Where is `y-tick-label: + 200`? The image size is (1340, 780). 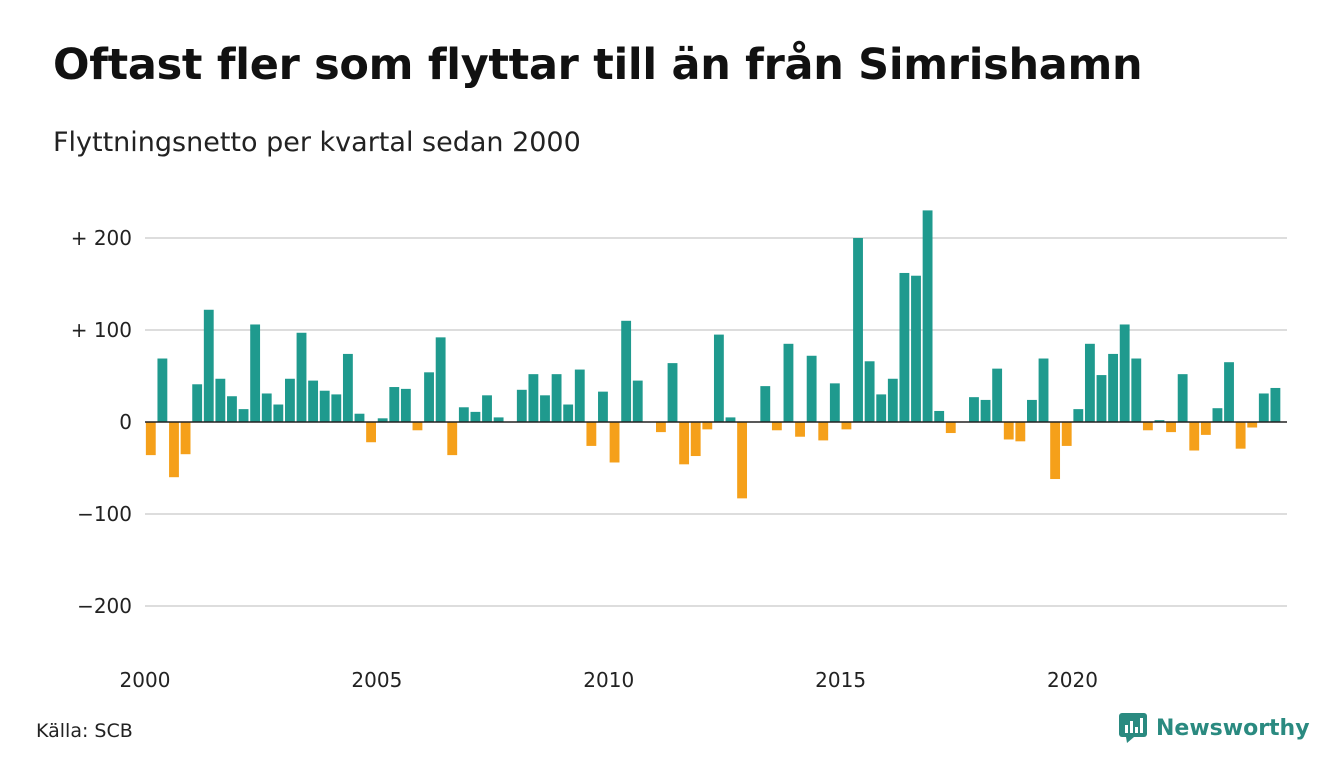
y-tick-label: + 200 is located at coordinates (101, 238).